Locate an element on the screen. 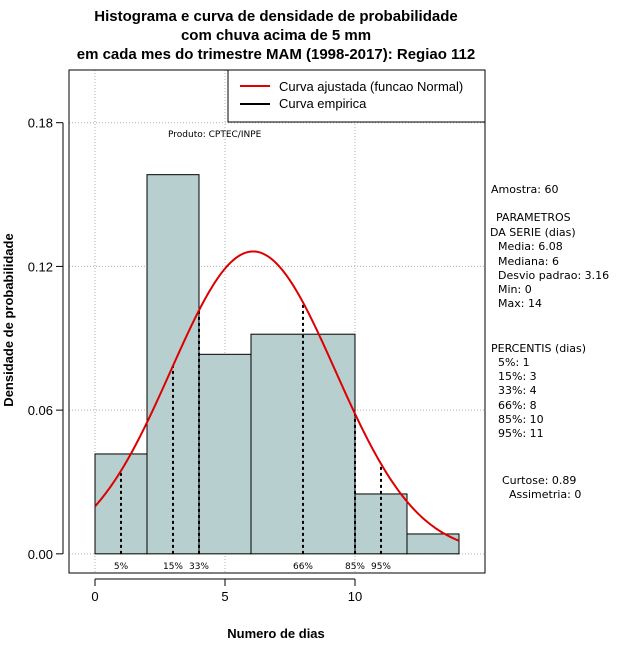  percentil-33: 33%: 4 is located at coordinates (517, 390).